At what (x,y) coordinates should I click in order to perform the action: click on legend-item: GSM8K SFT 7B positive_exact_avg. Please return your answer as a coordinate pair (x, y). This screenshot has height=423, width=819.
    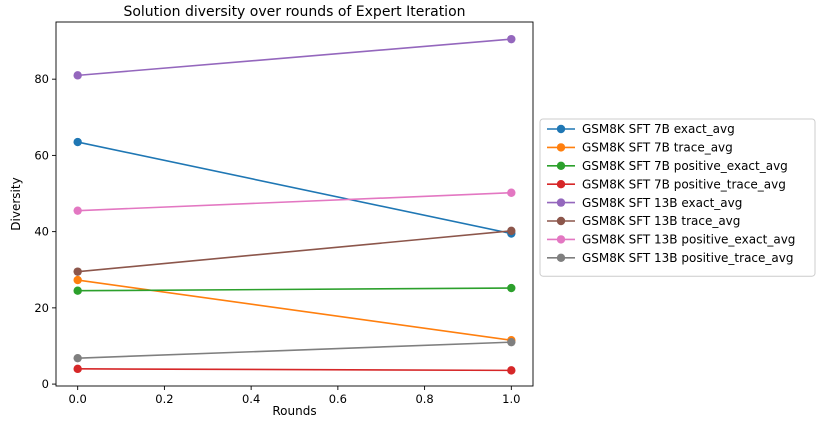
    Looking at the image, I should click on (667, 166).